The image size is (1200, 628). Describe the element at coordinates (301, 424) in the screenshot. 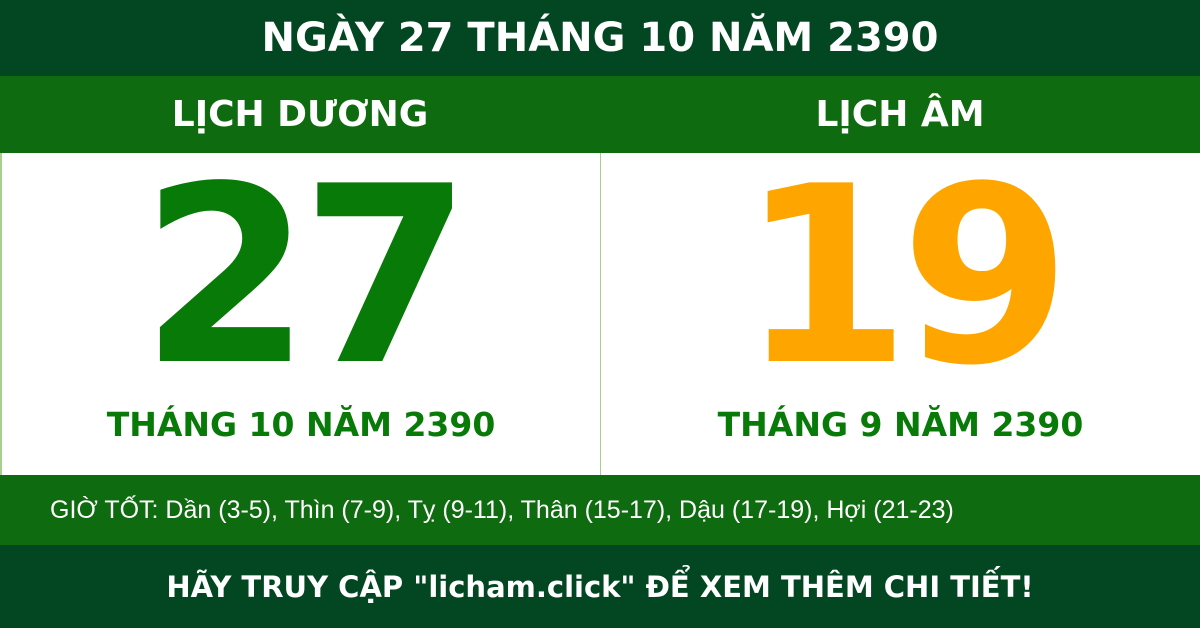

I see `solar-month-year: THÁNG 10 NĂM 2390` at that location.